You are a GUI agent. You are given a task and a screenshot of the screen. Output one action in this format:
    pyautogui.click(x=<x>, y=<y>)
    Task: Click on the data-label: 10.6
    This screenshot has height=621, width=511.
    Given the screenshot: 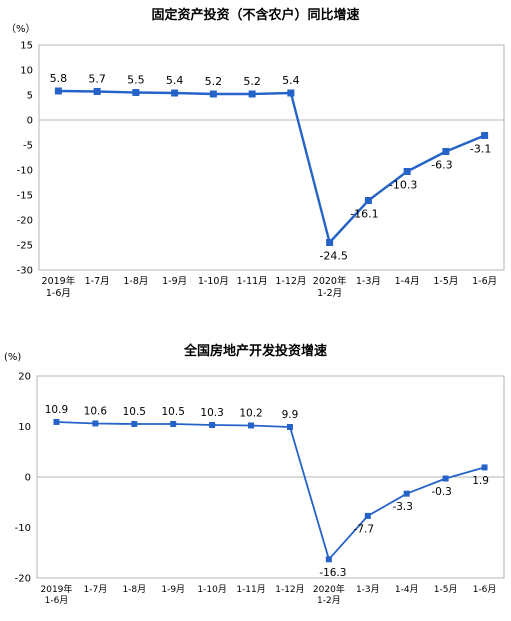 What is the action you would take?
    pyautogui.click(x=96, y=411)
    